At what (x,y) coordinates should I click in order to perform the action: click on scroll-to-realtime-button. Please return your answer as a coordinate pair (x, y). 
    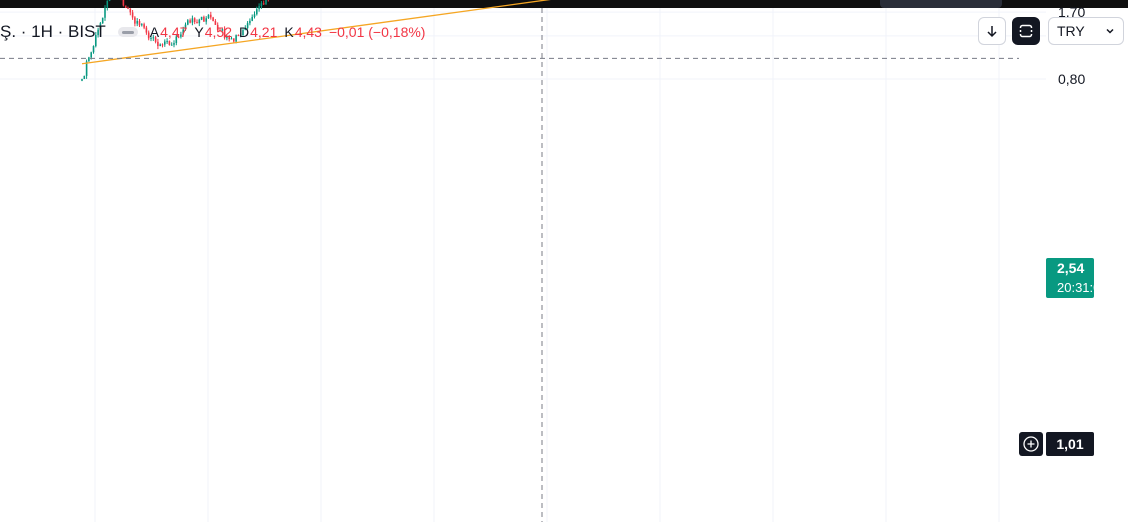
    Looking at the image, I should click on (992, 31).